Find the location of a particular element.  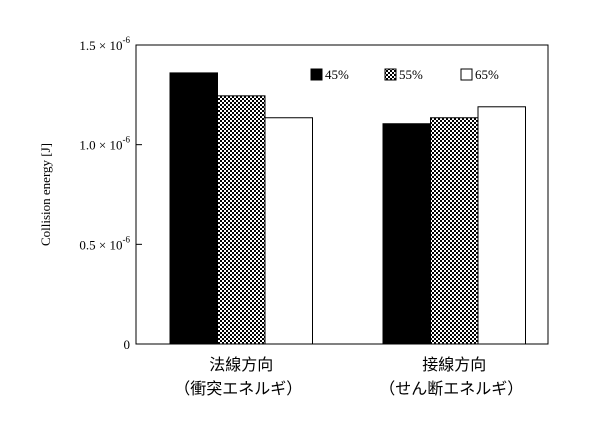

legend-label: 55% is located at coordinates (411, 74).